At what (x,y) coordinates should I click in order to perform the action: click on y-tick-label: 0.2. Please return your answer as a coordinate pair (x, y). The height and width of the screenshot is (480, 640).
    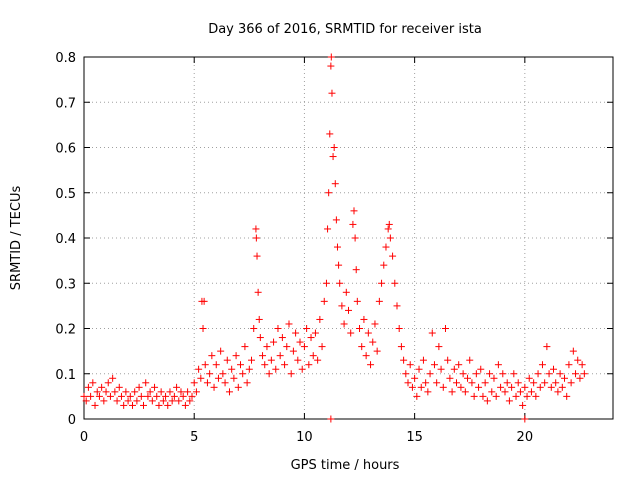
    Looking at the image, I should click on (65, 330).